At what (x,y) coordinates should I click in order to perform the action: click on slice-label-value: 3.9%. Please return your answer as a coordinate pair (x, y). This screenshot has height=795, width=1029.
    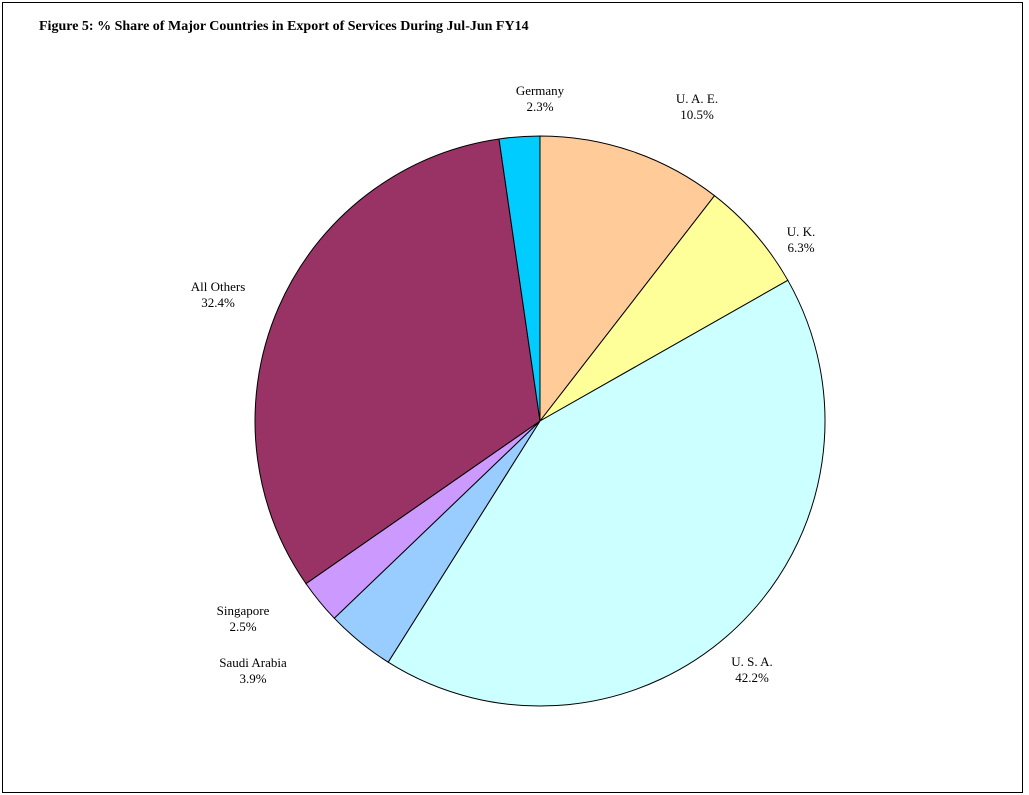
    Looking at the image, I should click on (252, 678).